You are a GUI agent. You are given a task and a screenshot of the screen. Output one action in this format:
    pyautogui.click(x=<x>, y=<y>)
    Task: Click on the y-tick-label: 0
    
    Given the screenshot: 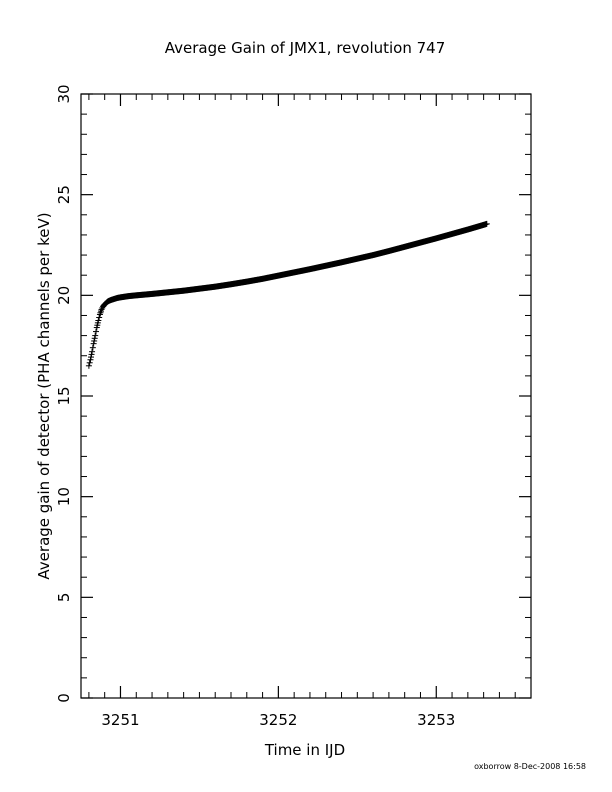 What is the action you would take?
    pyautogui.click(x=64, y=698)
    